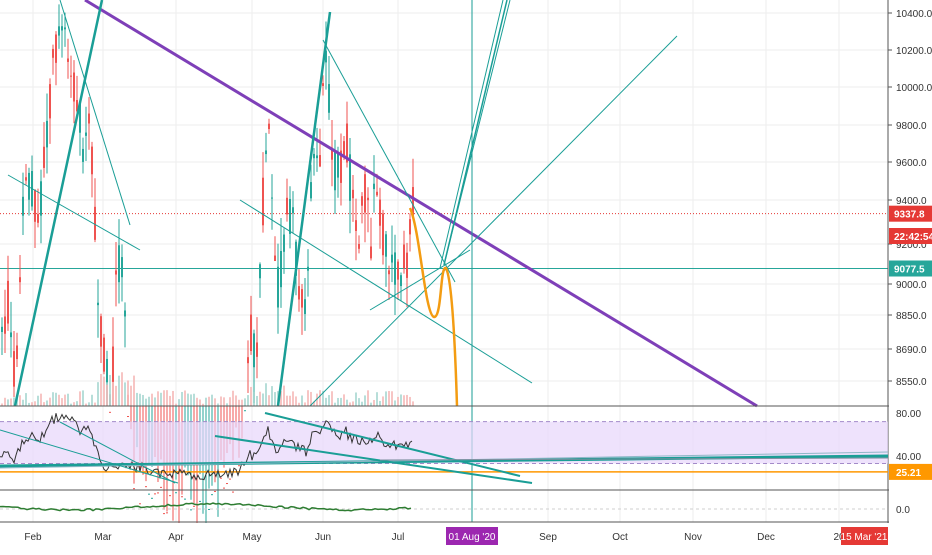 Image resolution: width=932 pixels, height=555 pixels. Describe the element at coordinates (693, 537) in the screenshot. I see `time-tick-label: Nov` at that location.